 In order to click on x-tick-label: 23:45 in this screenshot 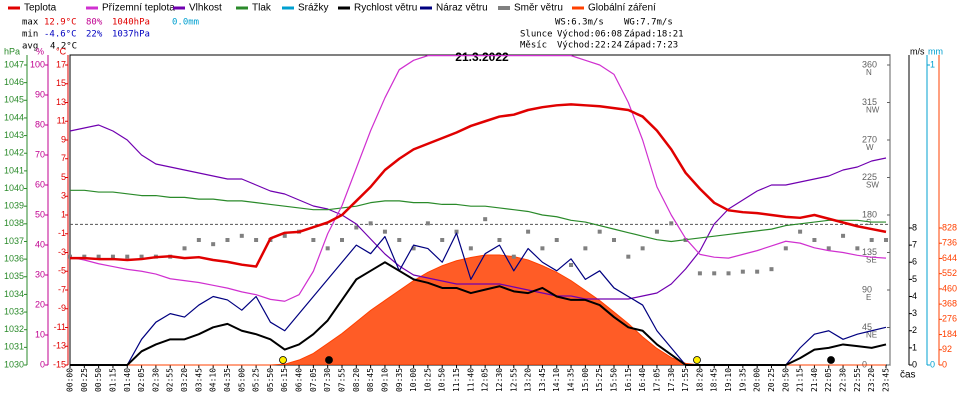, I will do `click(886, 380)`.